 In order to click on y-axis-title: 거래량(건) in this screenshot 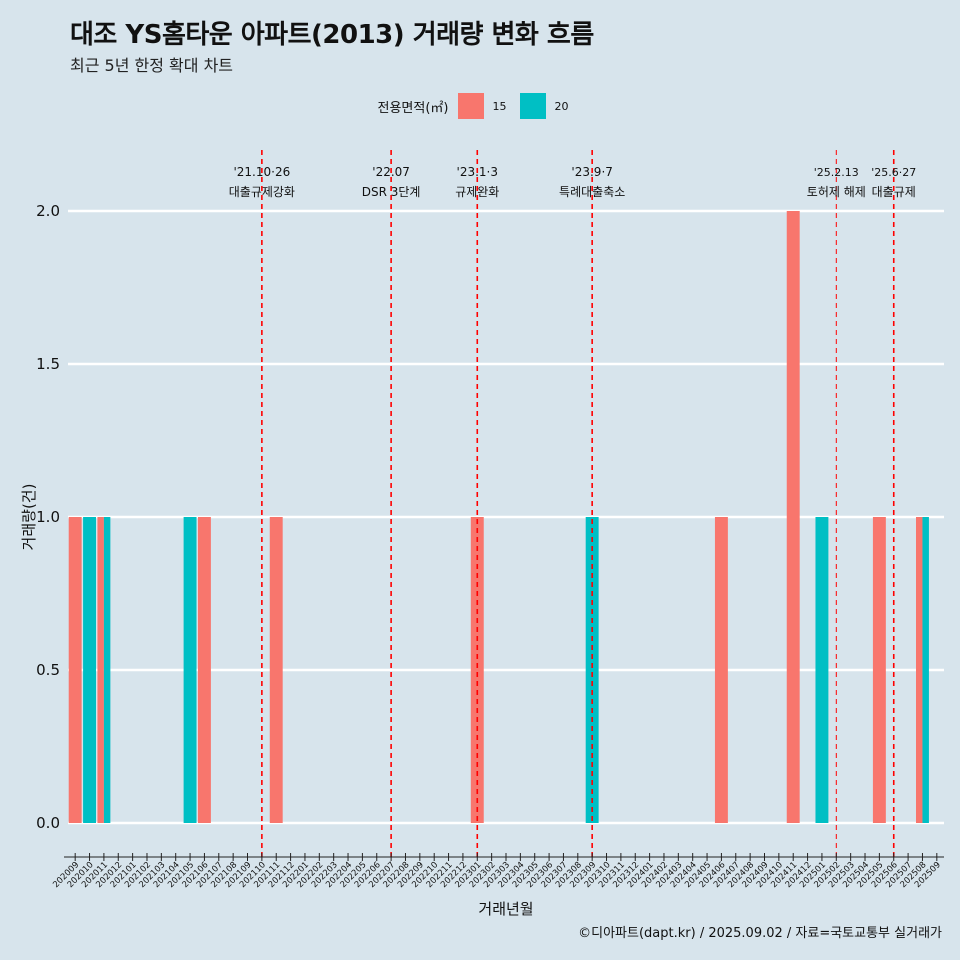, I will do `click(29, 517)`.